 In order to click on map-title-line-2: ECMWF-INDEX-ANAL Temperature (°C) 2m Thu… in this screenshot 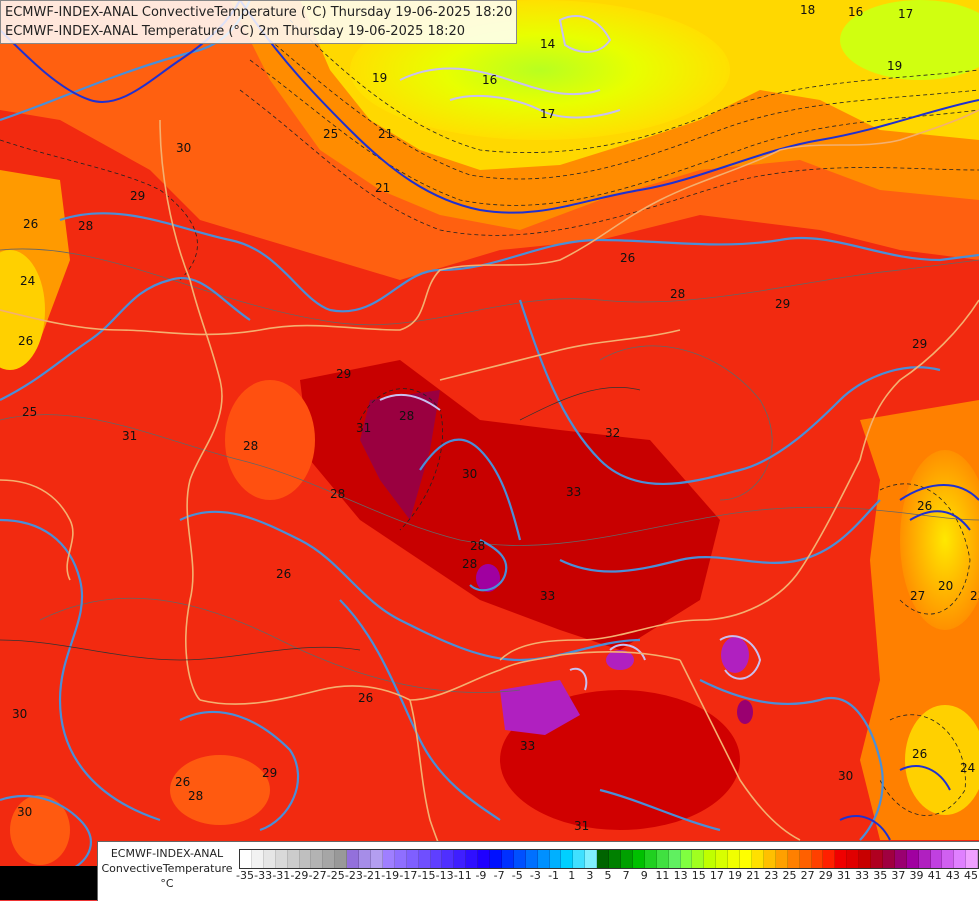, I will do `click(235, 31)`.